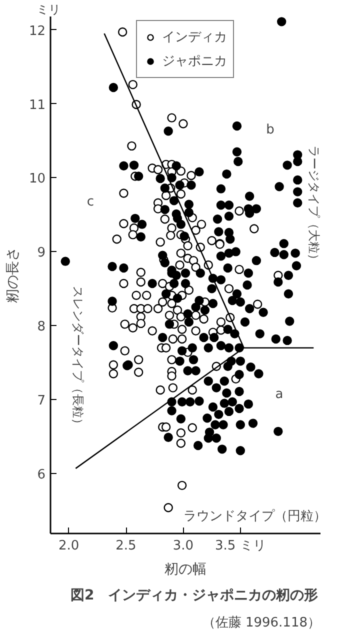 This screenshot has height=635, width=350. Describe the element at coordinates (41, 327) in the screenshot. I see `y-tick-label: 8` at that location.